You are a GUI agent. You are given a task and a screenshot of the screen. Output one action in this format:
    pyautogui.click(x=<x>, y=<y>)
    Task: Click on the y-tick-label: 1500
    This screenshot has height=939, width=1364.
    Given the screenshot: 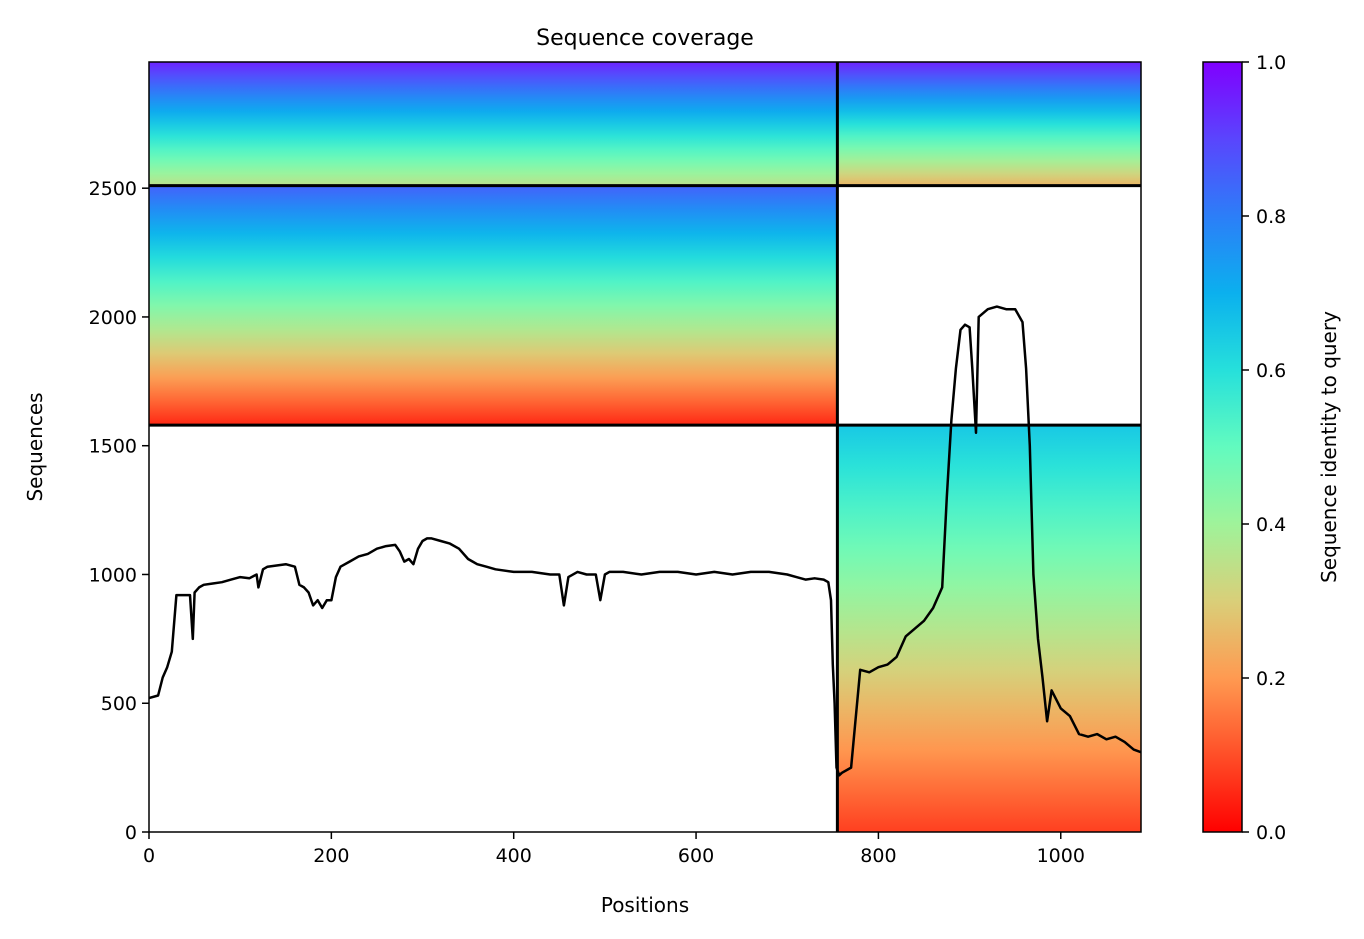 What is the action you would take?
    pyautogui.click(x=113, y=447)
    